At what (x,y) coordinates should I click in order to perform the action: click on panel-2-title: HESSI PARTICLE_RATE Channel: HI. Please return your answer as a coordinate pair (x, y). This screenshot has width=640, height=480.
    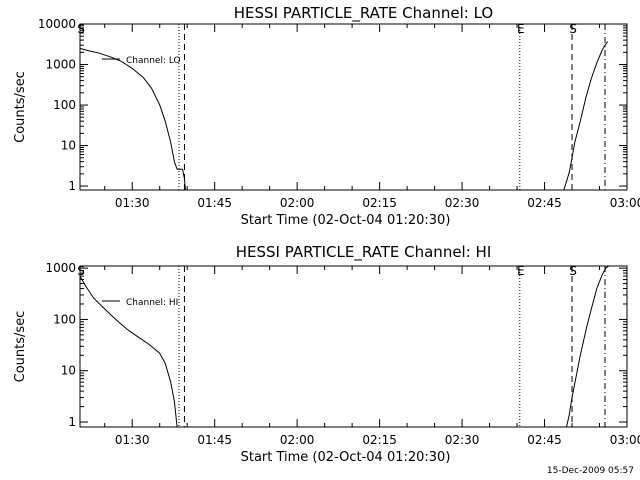
    Looking at the image, I should click on (364, 252).